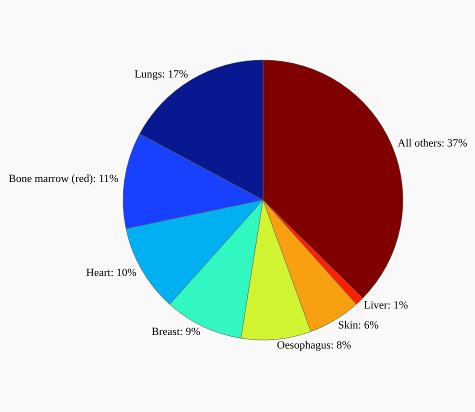 This screenshot has width=475, height=412. I want to click on slice-label: Heart: 10%, so click(111, 273).